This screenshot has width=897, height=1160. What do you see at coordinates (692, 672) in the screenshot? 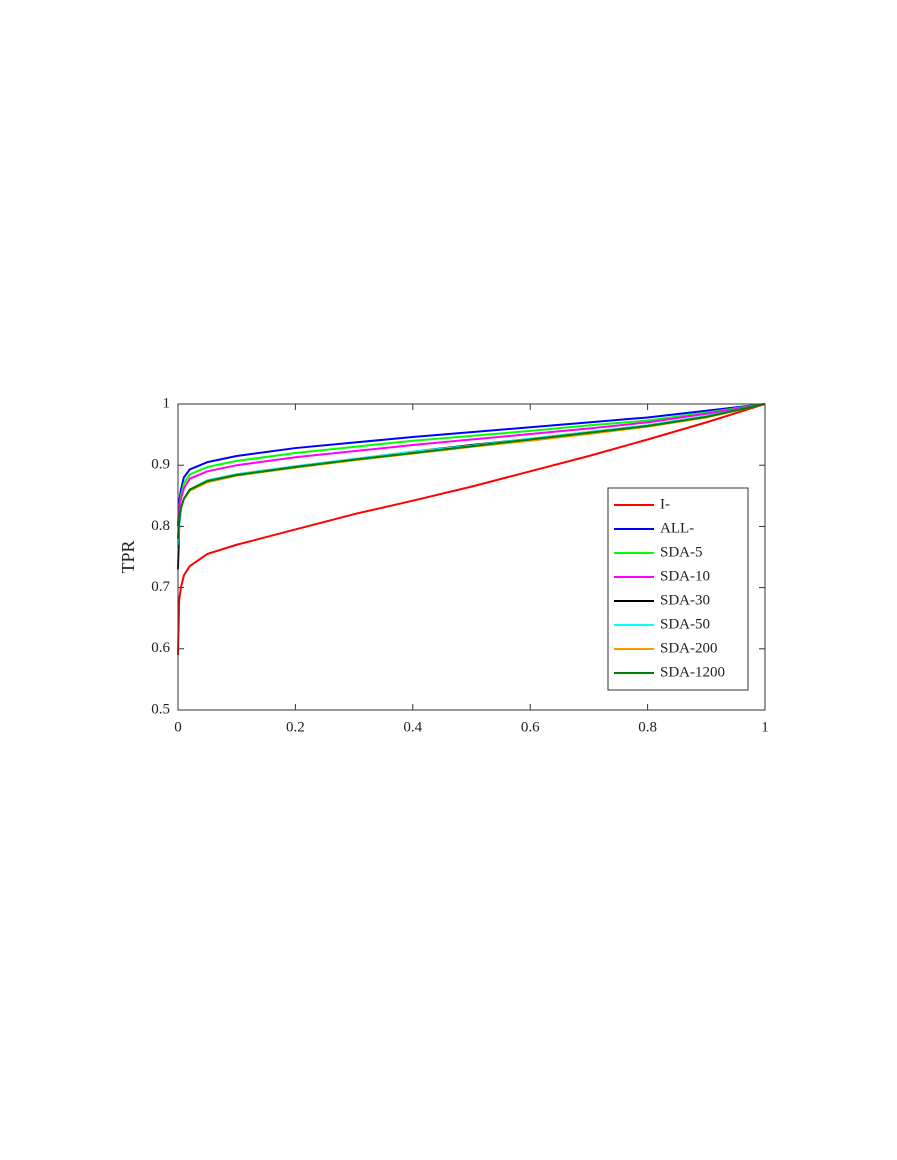
I see `legend-label: SDA-1200` at bounding box center [692, 672].